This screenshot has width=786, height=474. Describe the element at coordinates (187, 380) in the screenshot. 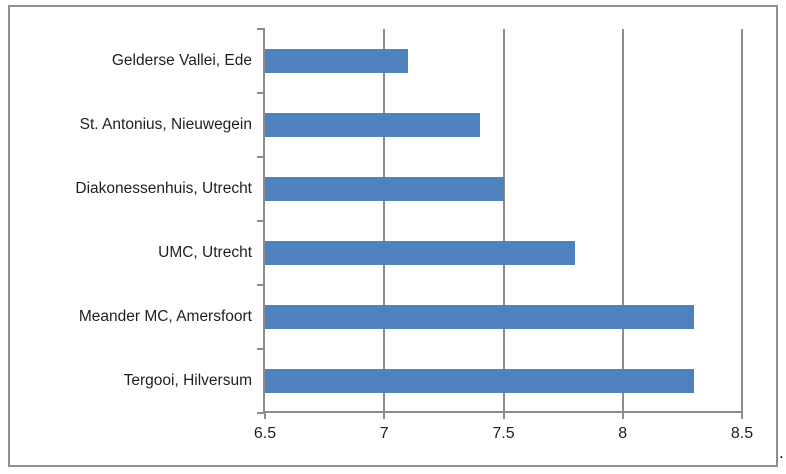

I see `category-label-6: Tergooi, Hilversum` at that location.